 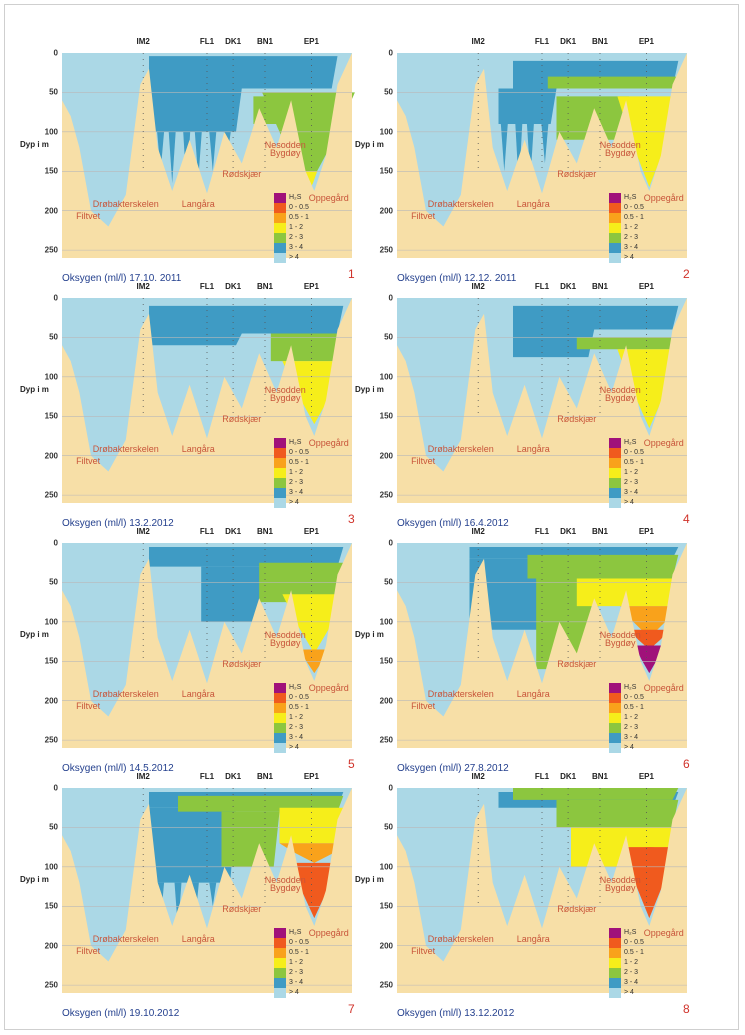 What do you see at coordinates (294, 992) in the screenshot?
I see `legend-label: > 4` at bounding box center [294, 992].